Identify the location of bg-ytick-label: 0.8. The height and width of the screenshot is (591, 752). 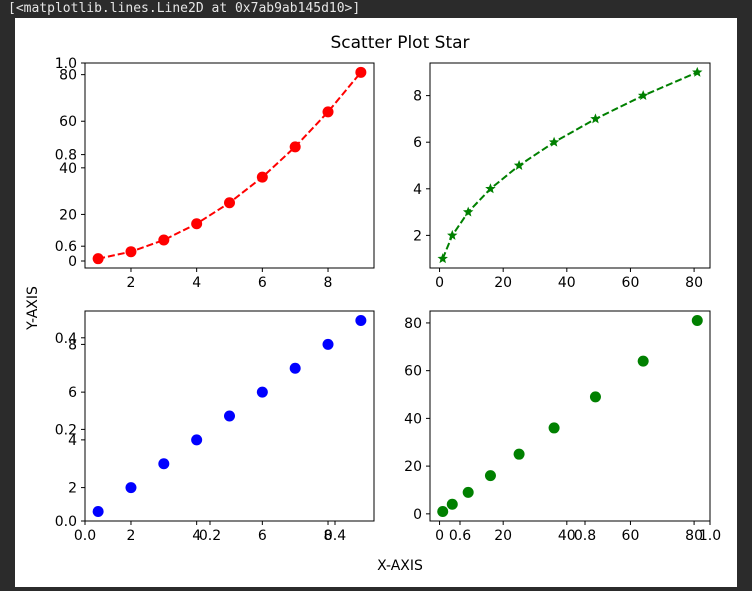
(66, 156).